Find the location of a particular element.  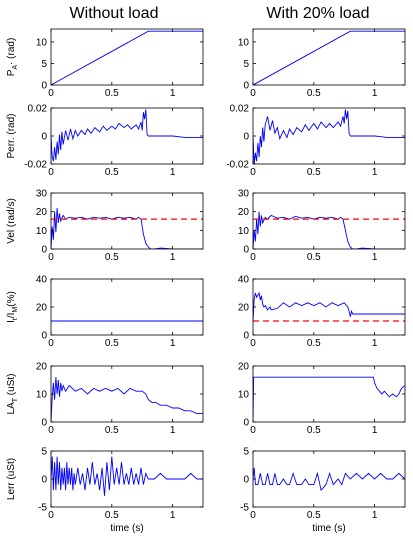

y-axis-label: LAT (uSt) is located at coordinates (12, 394).